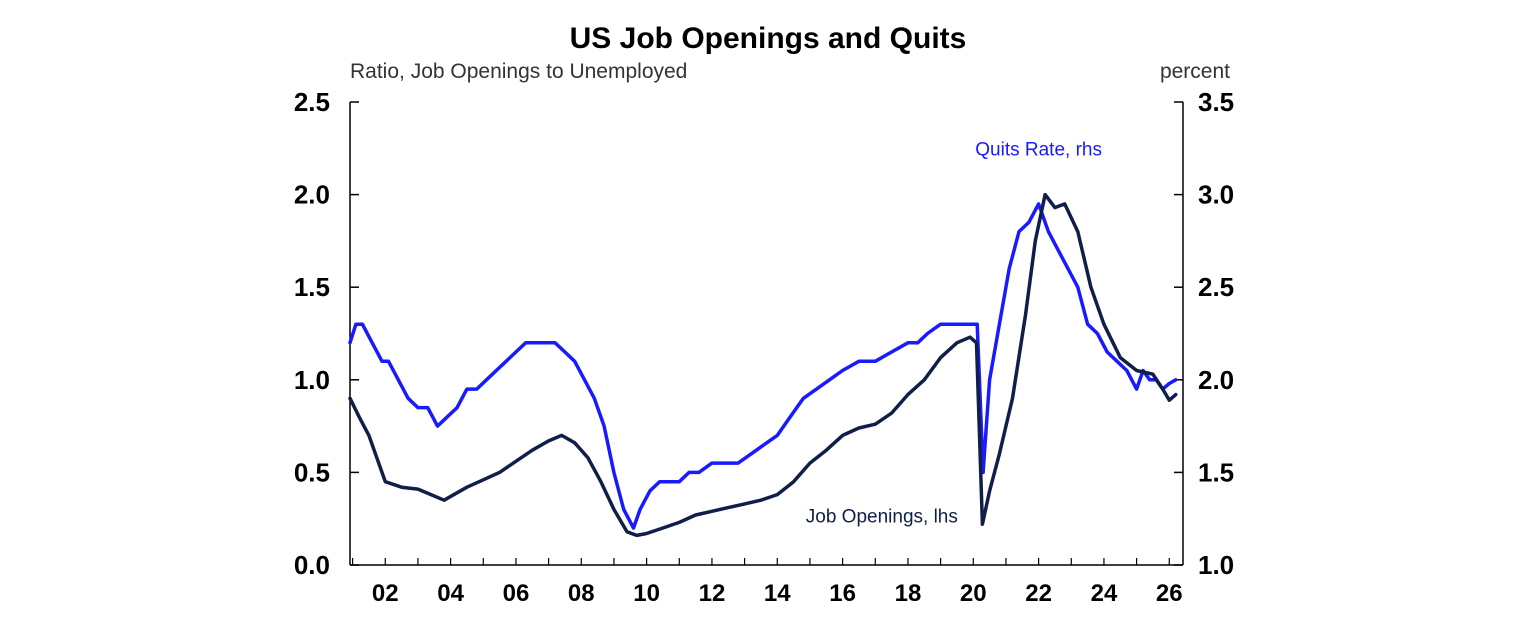  I want to click on right-tick-label: 3.5, so click(1216, 102).